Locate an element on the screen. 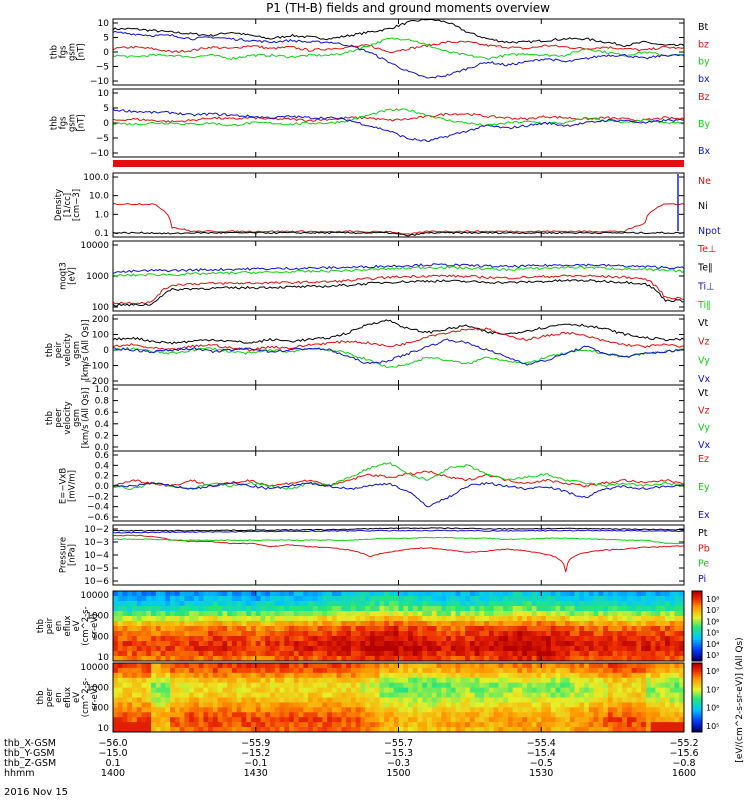 The image size is (750, 800). legend-entry: Ey is located at coordinates (704, 487).